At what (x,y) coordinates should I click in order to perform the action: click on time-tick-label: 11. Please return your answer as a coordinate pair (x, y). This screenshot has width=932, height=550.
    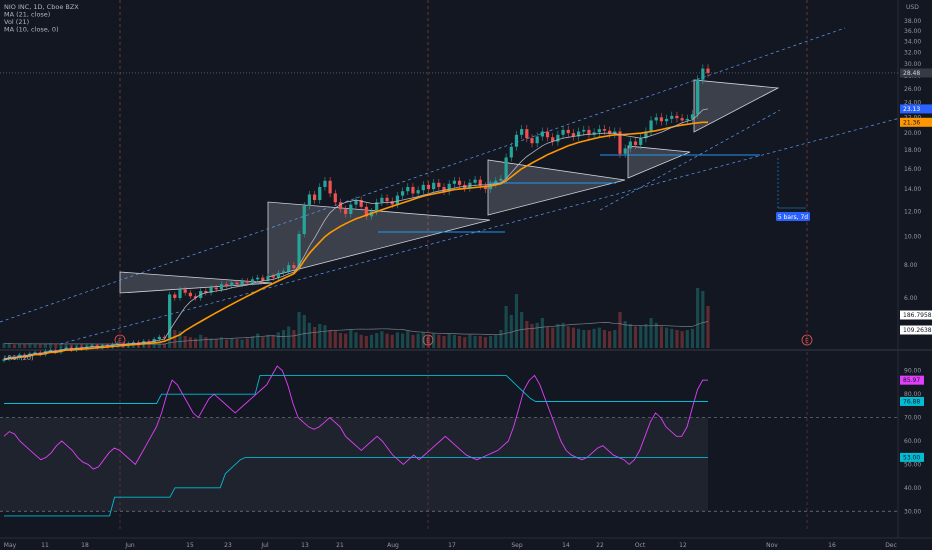
    Looking at the image, I should click on (45, 545).